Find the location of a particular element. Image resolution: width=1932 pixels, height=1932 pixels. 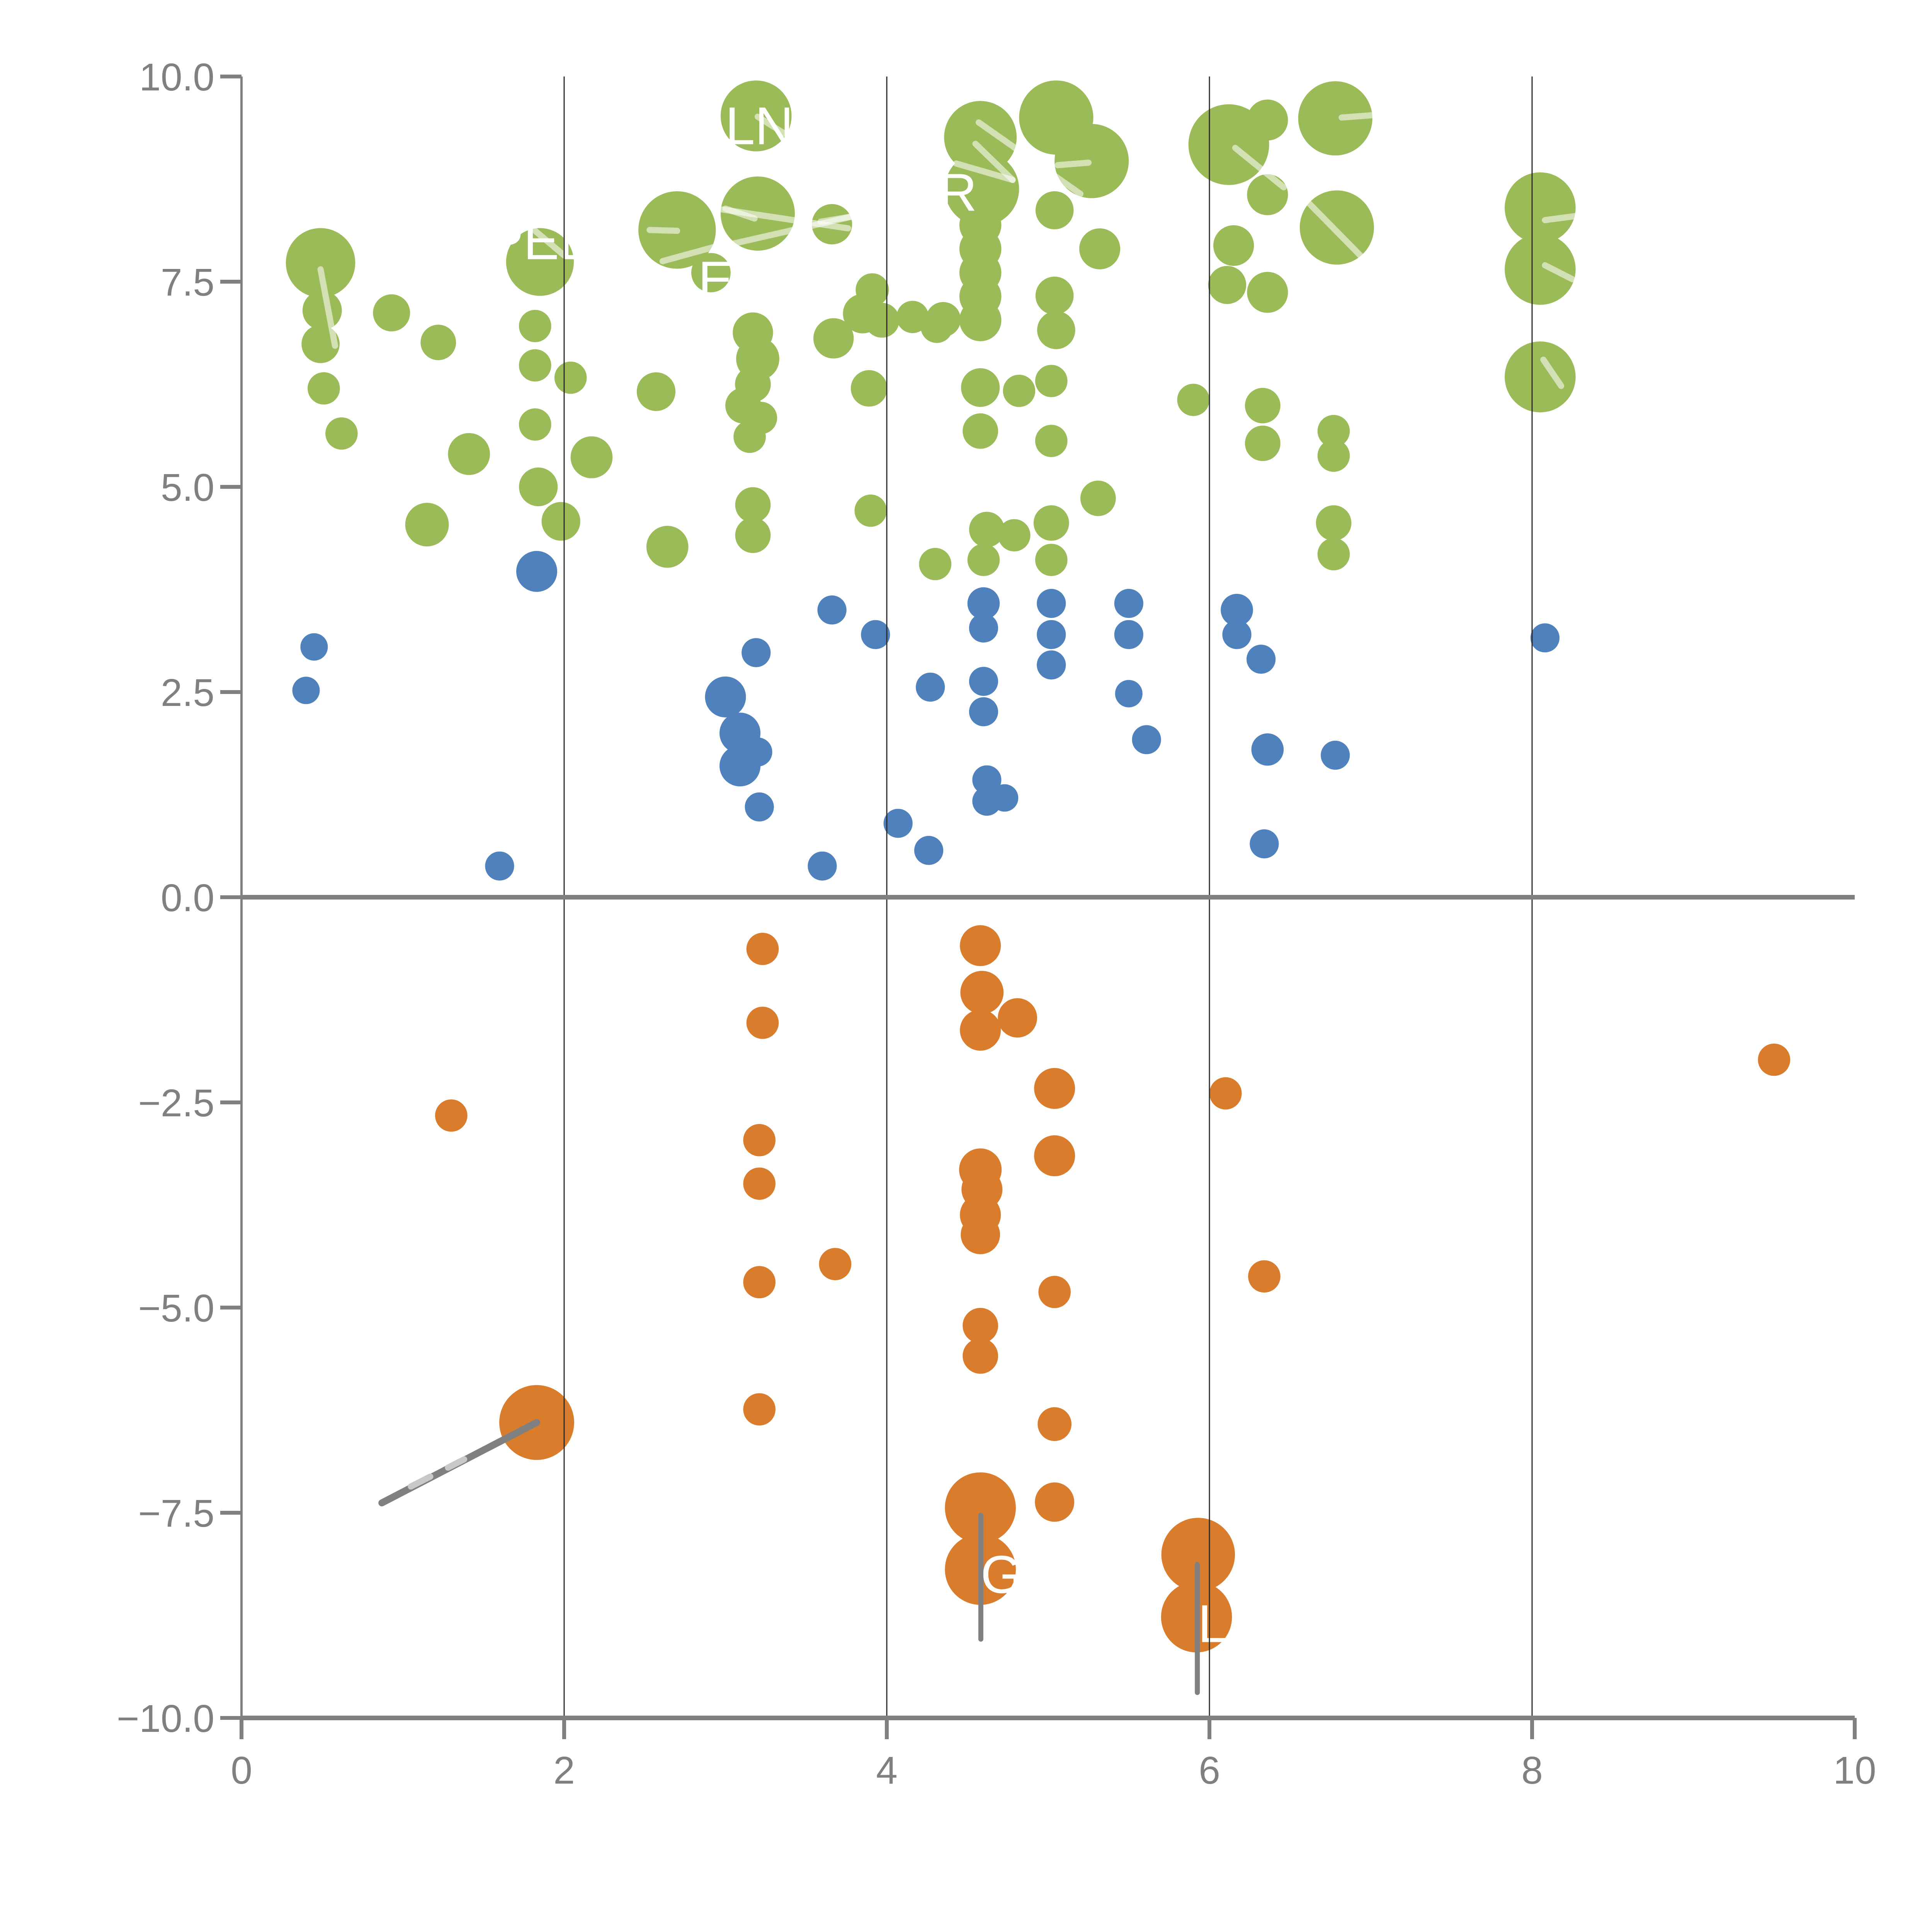

y-tick-label: −5.0 is located at coordinates (176, 1308).